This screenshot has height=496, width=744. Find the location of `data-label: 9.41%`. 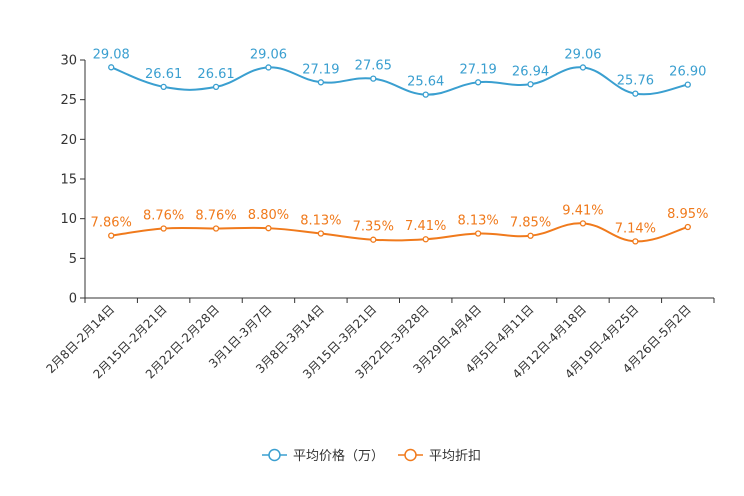

data-label: 9.41% is located at coordinates (582, 210).